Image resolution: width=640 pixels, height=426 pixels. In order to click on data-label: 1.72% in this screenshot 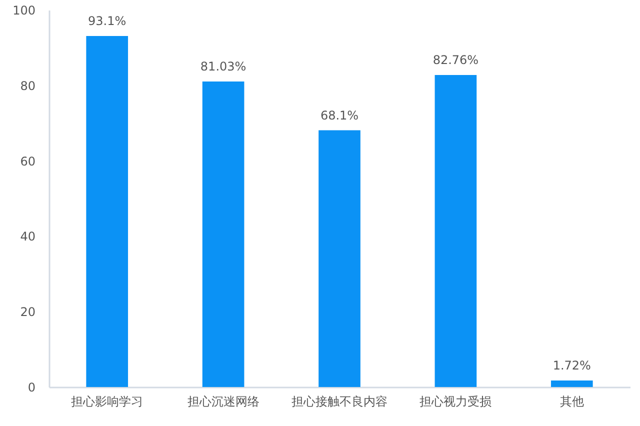, I will do `click(571, 365)`.